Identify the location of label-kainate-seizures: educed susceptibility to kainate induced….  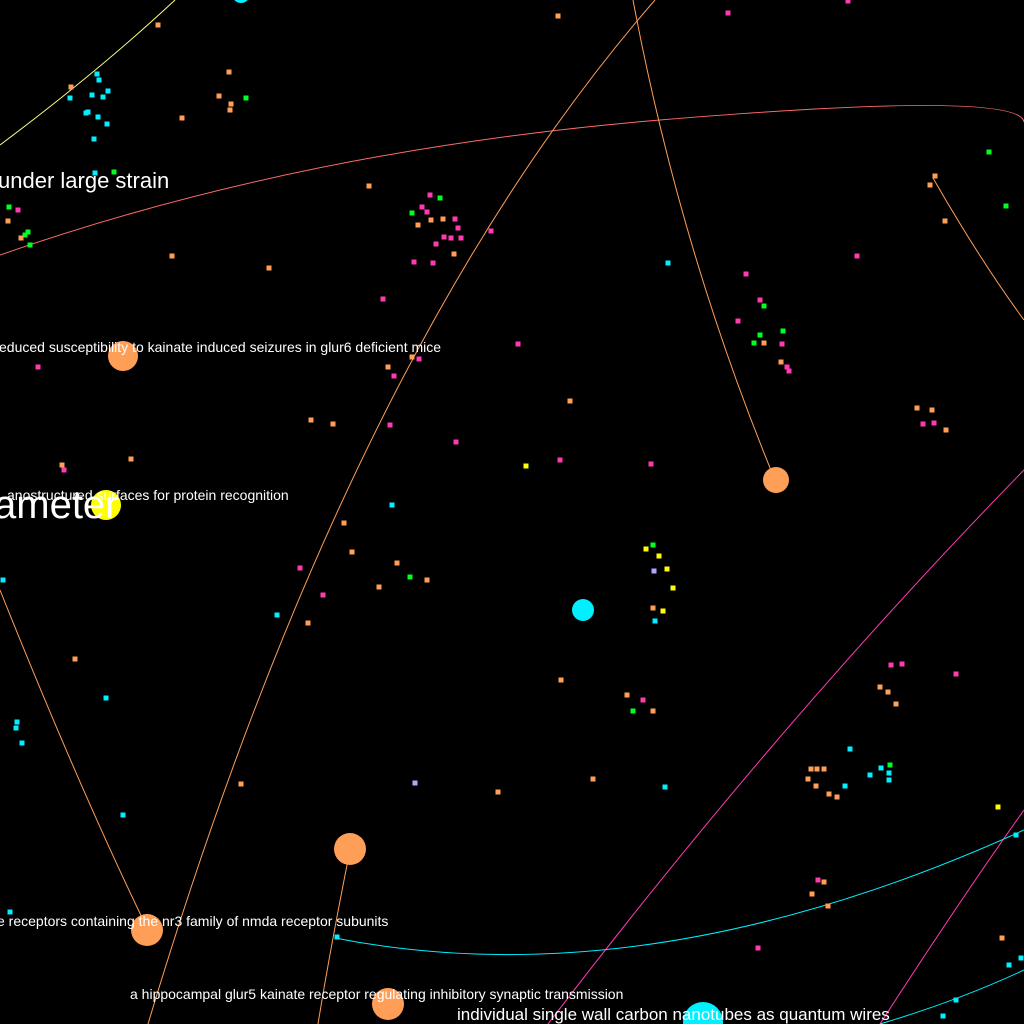
(220, 347).